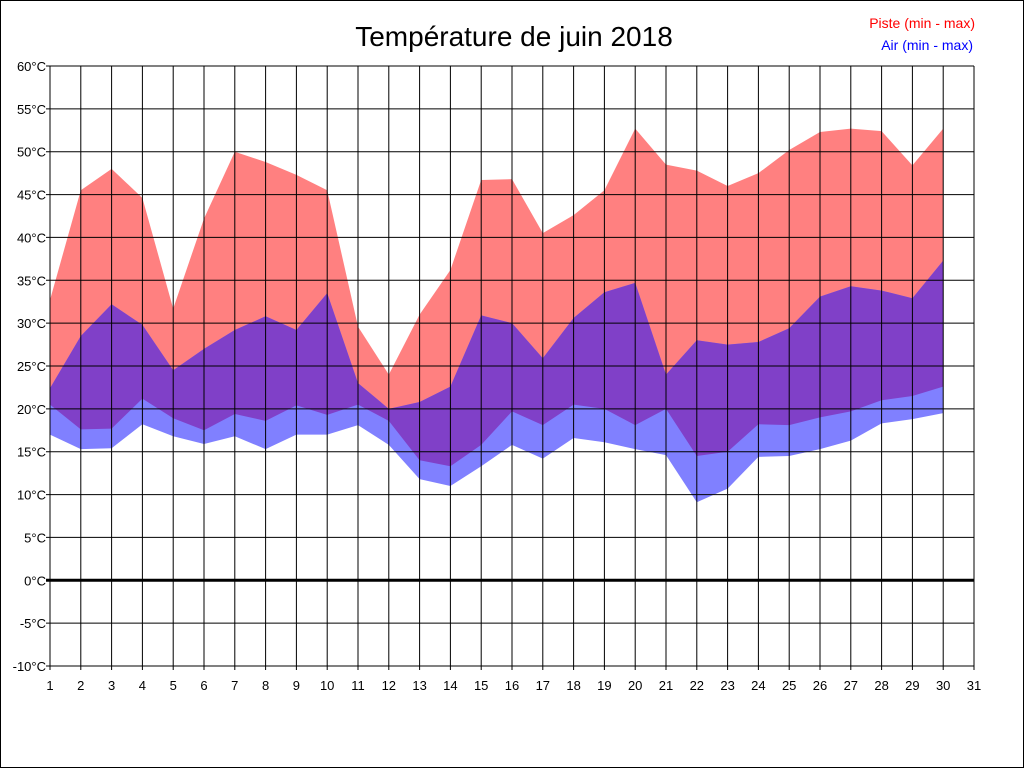 This screenshot has height=768, width=1024. Describe the element at coordinates (820, 685) in the screenshot. I see `x-tick-label: 26` at that location.